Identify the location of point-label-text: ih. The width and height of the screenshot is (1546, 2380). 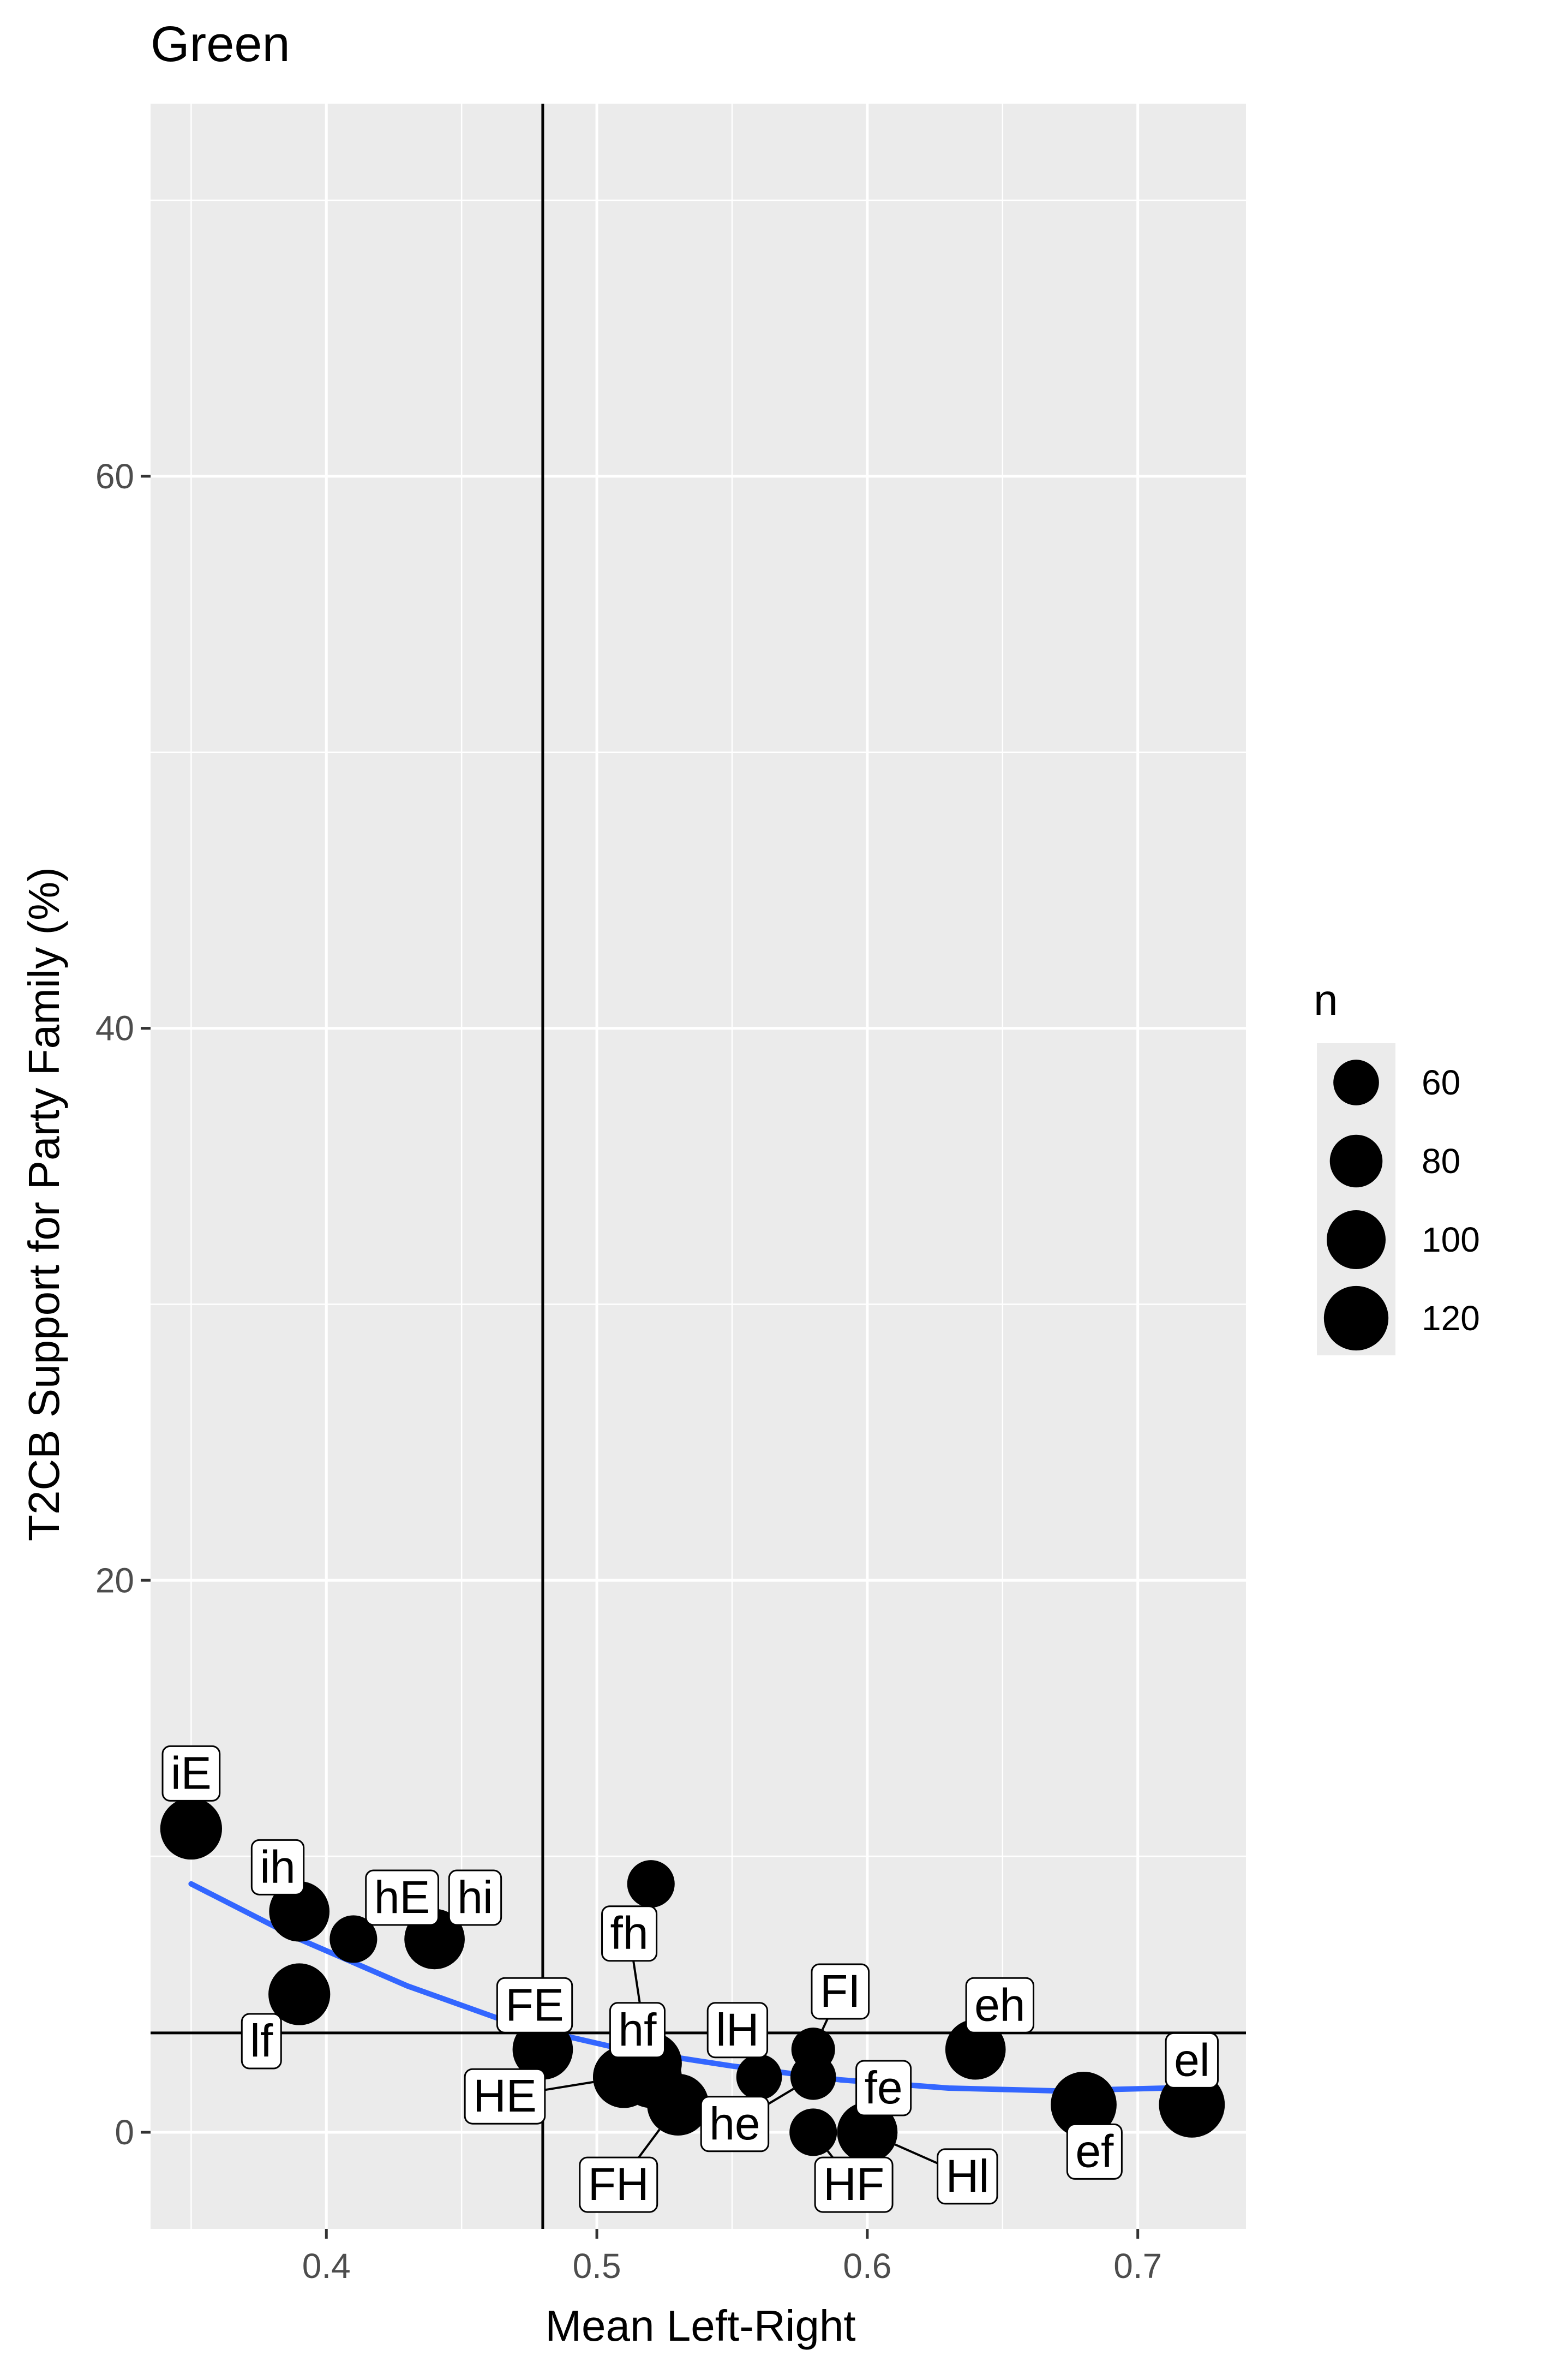
(277, 1866).